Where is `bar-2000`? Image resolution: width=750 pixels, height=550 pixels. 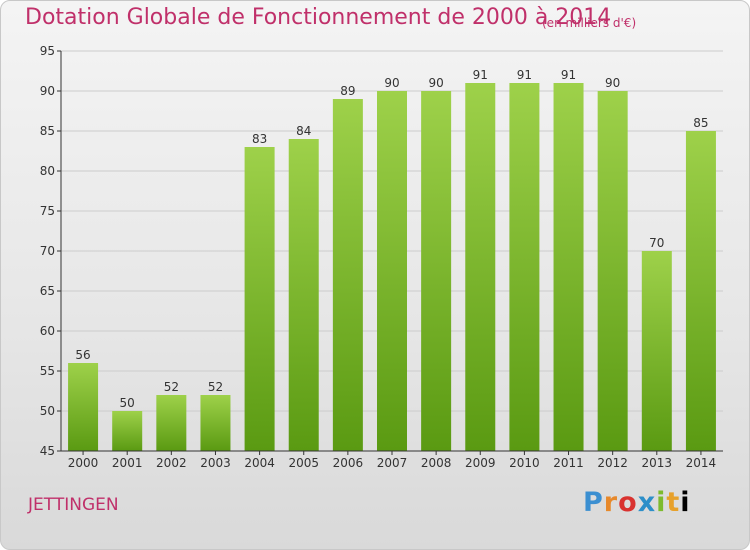 bar-2000 is located at coordinates (83, 407).